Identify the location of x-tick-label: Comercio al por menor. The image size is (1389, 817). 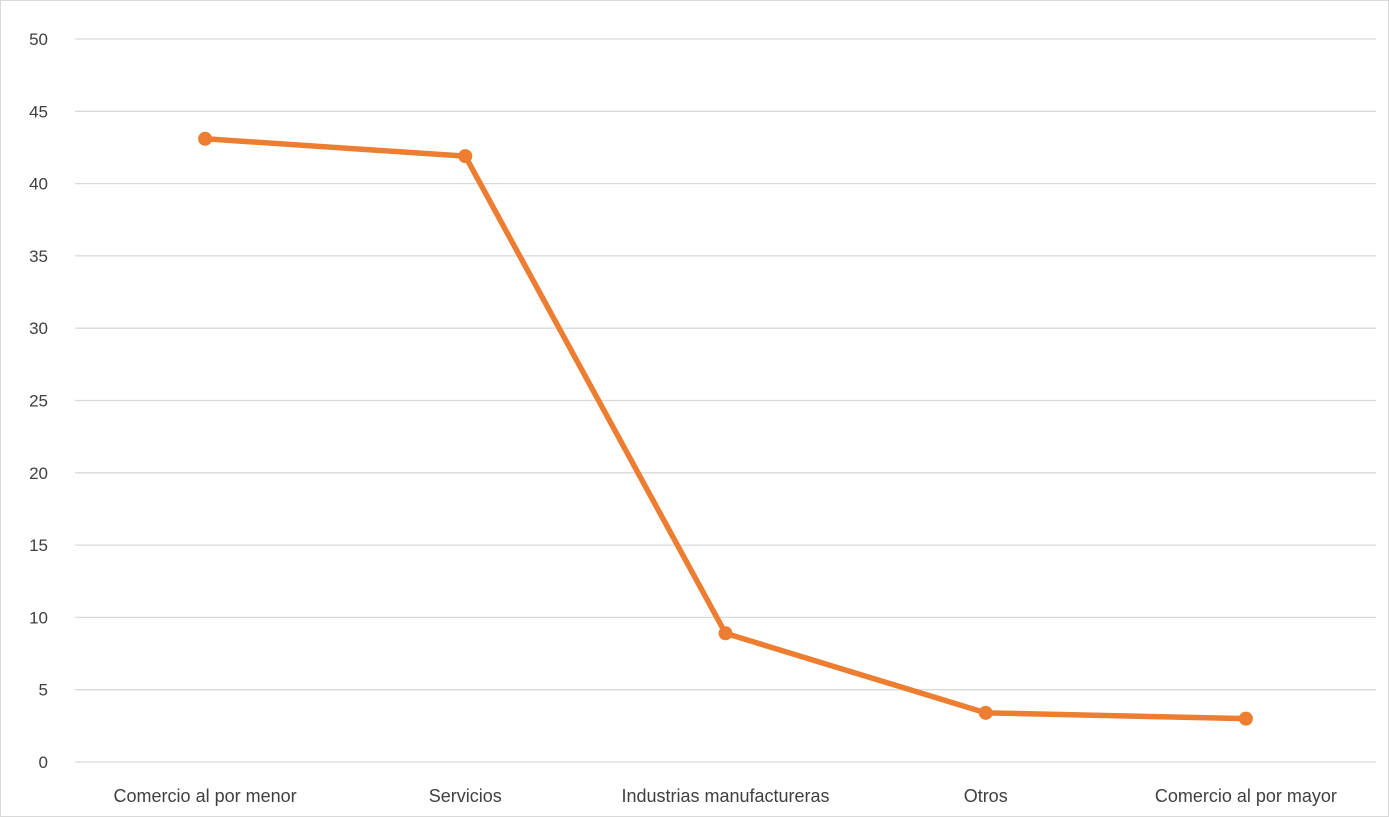
(205, 796).